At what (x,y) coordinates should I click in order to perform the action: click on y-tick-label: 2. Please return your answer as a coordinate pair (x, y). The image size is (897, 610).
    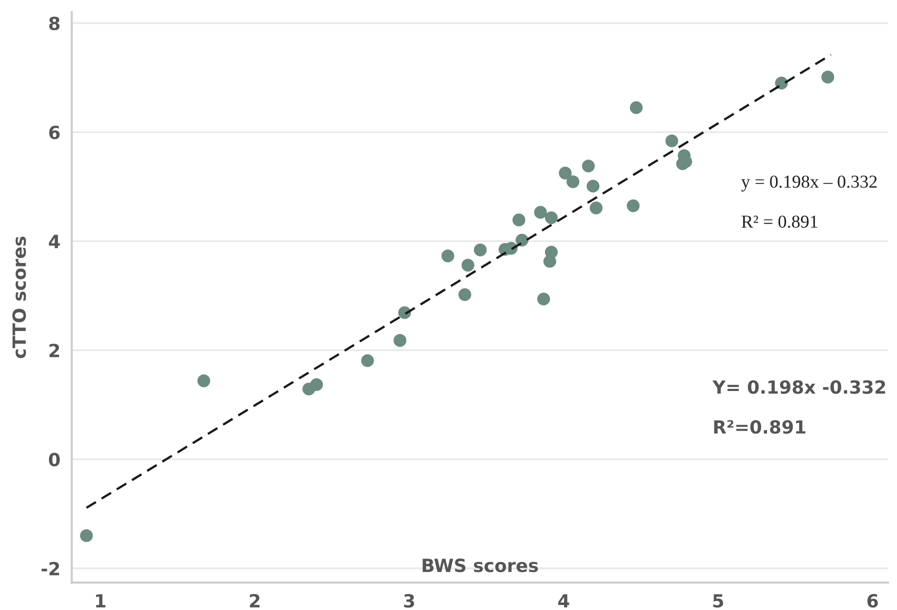
    Looking at the image, I should click on (55, 351).